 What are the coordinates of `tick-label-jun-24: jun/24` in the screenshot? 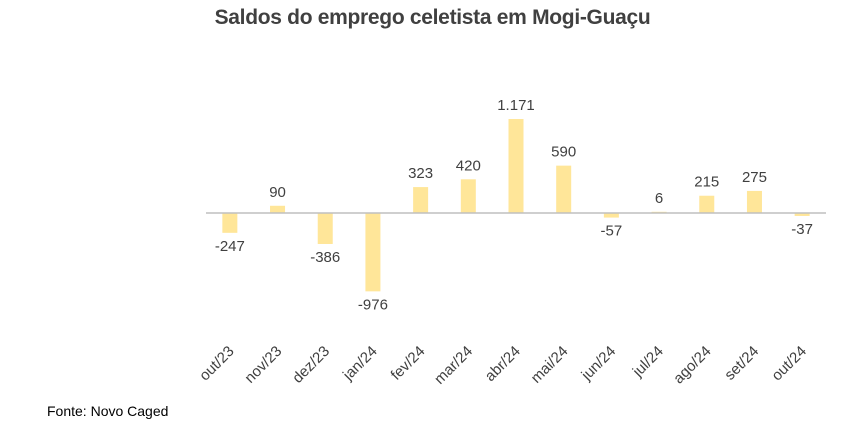 It's located at (599, 364).